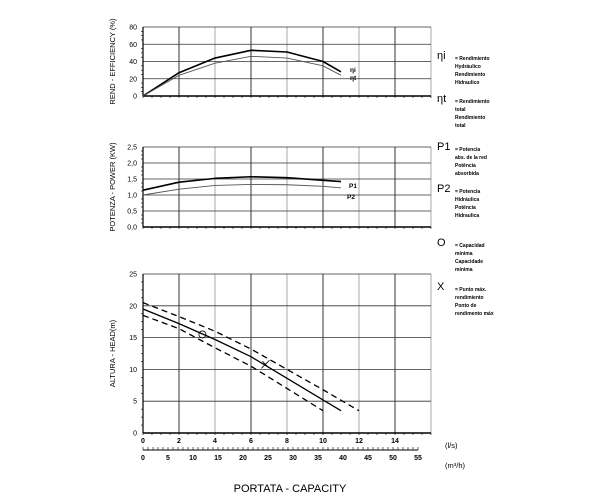  I want to click on y-tick-label: 2,5, so click(132, 148).